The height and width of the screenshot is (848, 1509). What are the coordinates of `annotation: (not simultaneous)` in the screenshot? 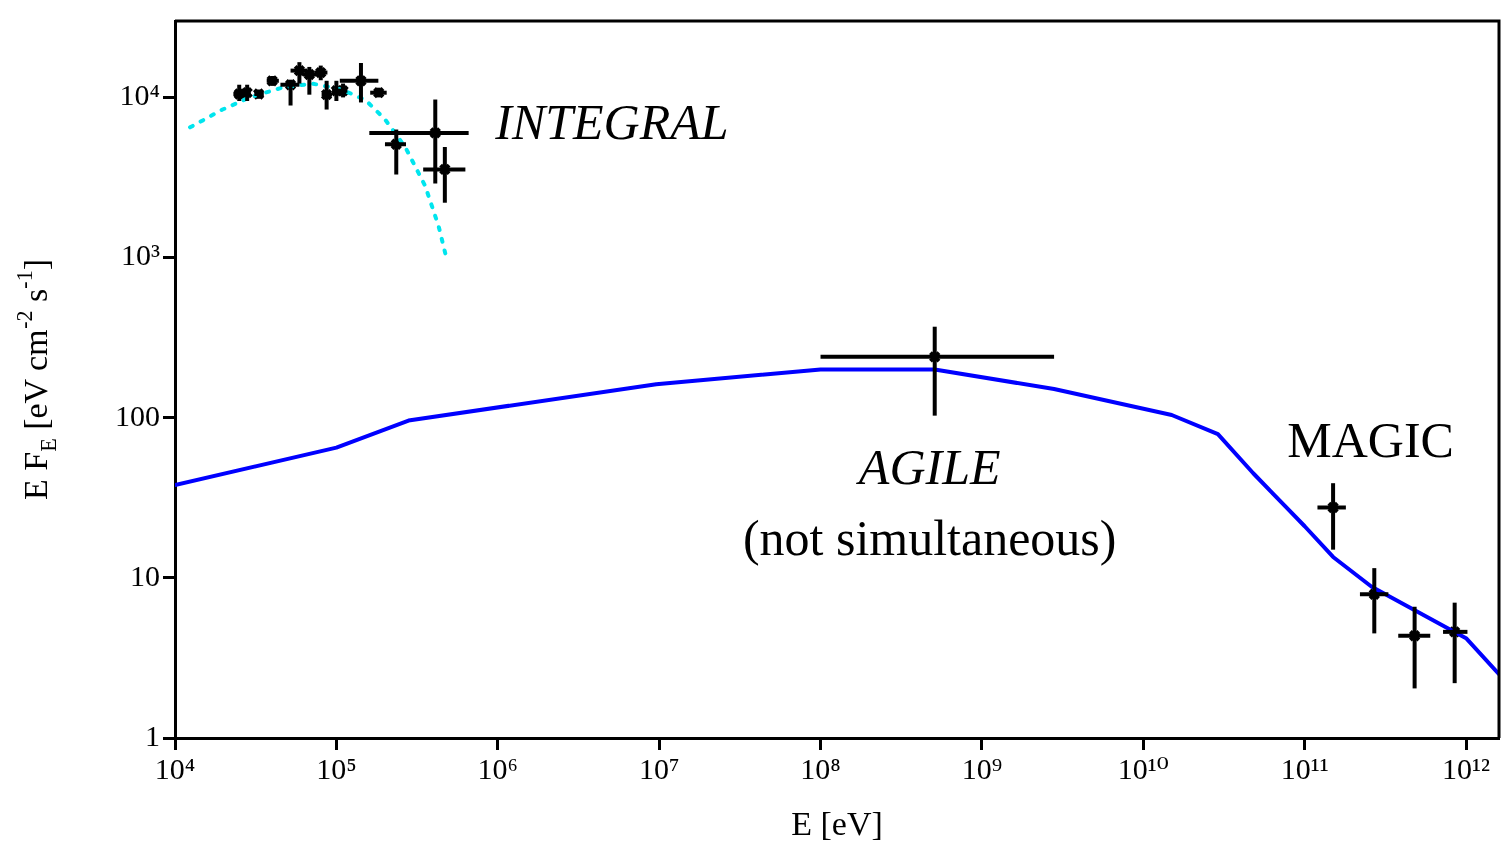 It's located at (929, 538).